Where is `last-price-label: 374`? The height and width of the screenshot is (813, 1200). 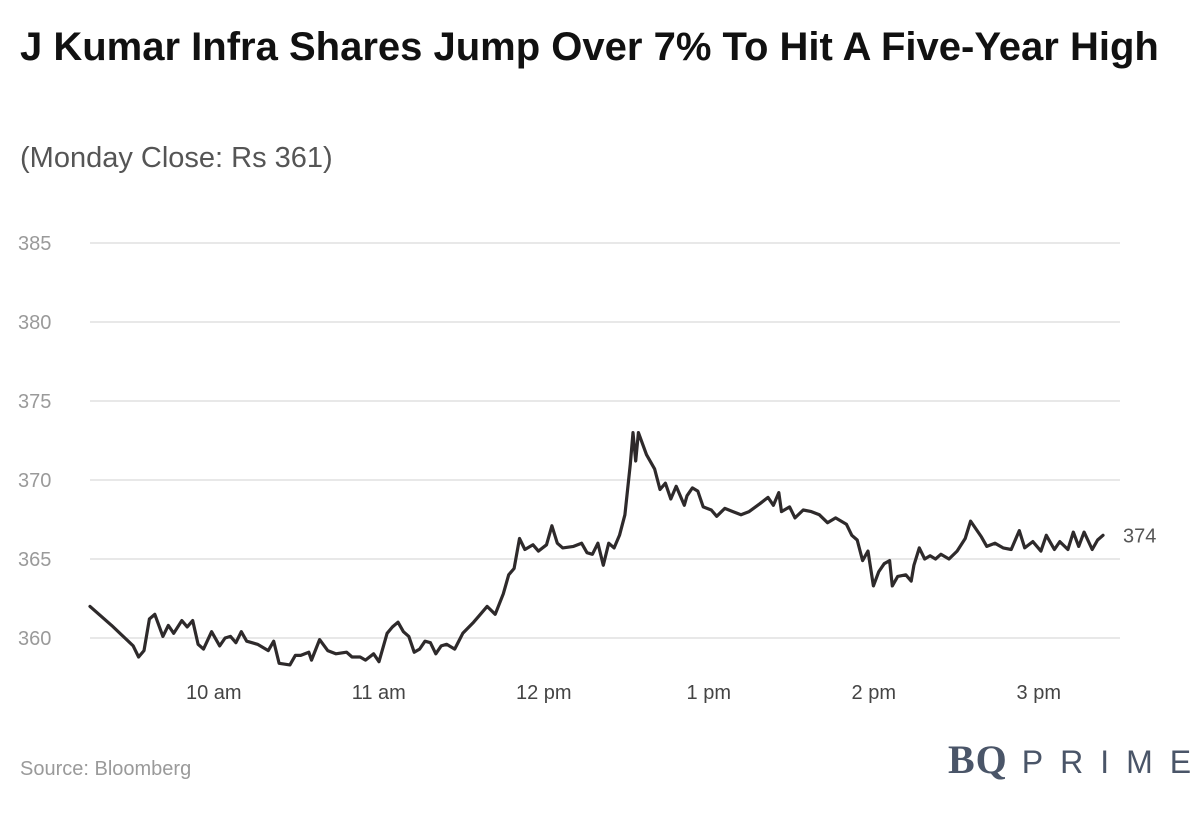
last-price-label: 374 is located at coordinates (1139, 536).